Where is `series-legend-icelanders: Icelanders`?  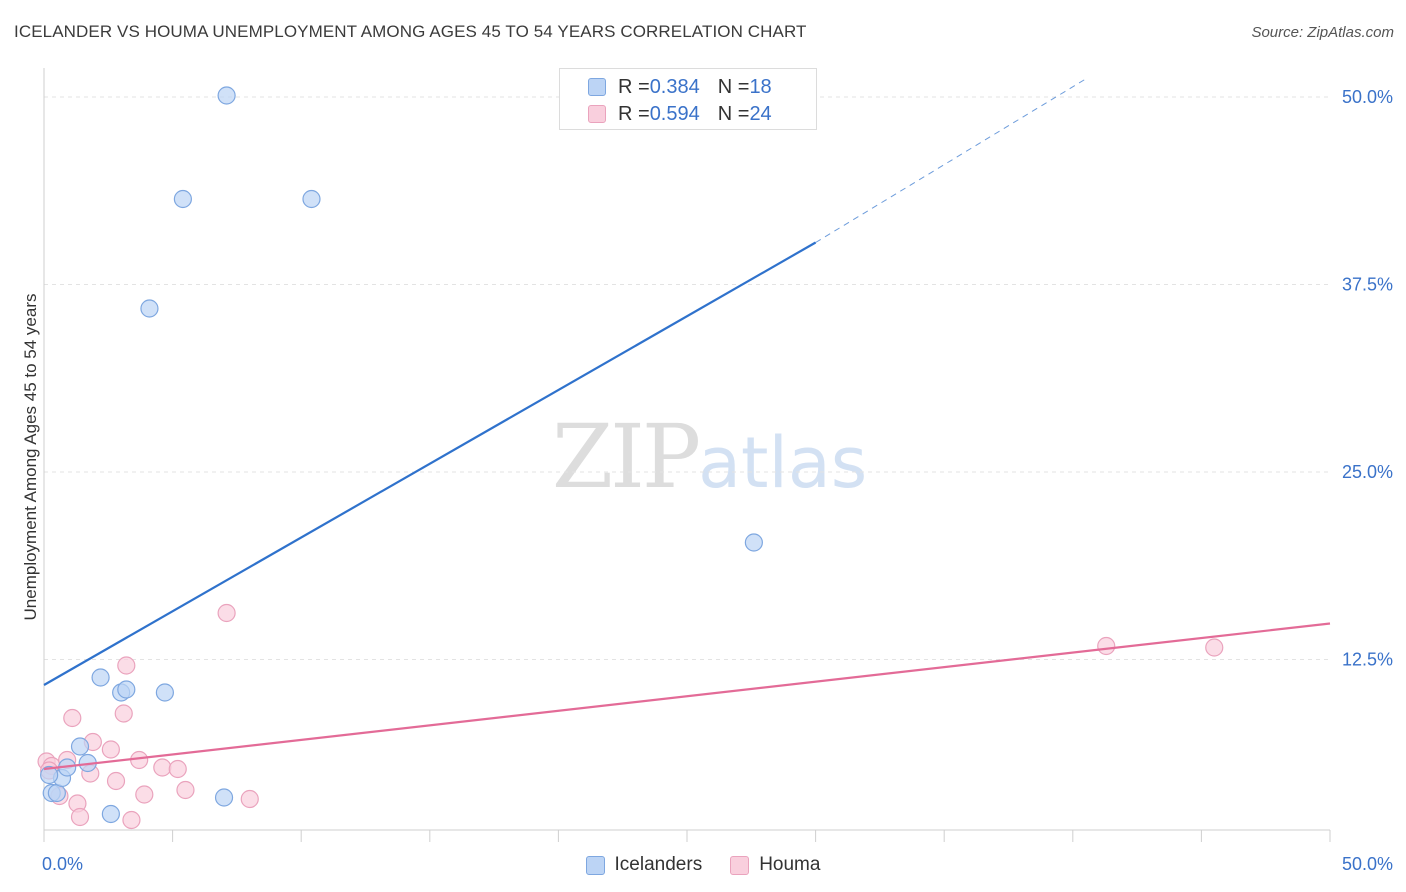
series-legend-icelanders: Icelanders is located at coordinates (644, 865).